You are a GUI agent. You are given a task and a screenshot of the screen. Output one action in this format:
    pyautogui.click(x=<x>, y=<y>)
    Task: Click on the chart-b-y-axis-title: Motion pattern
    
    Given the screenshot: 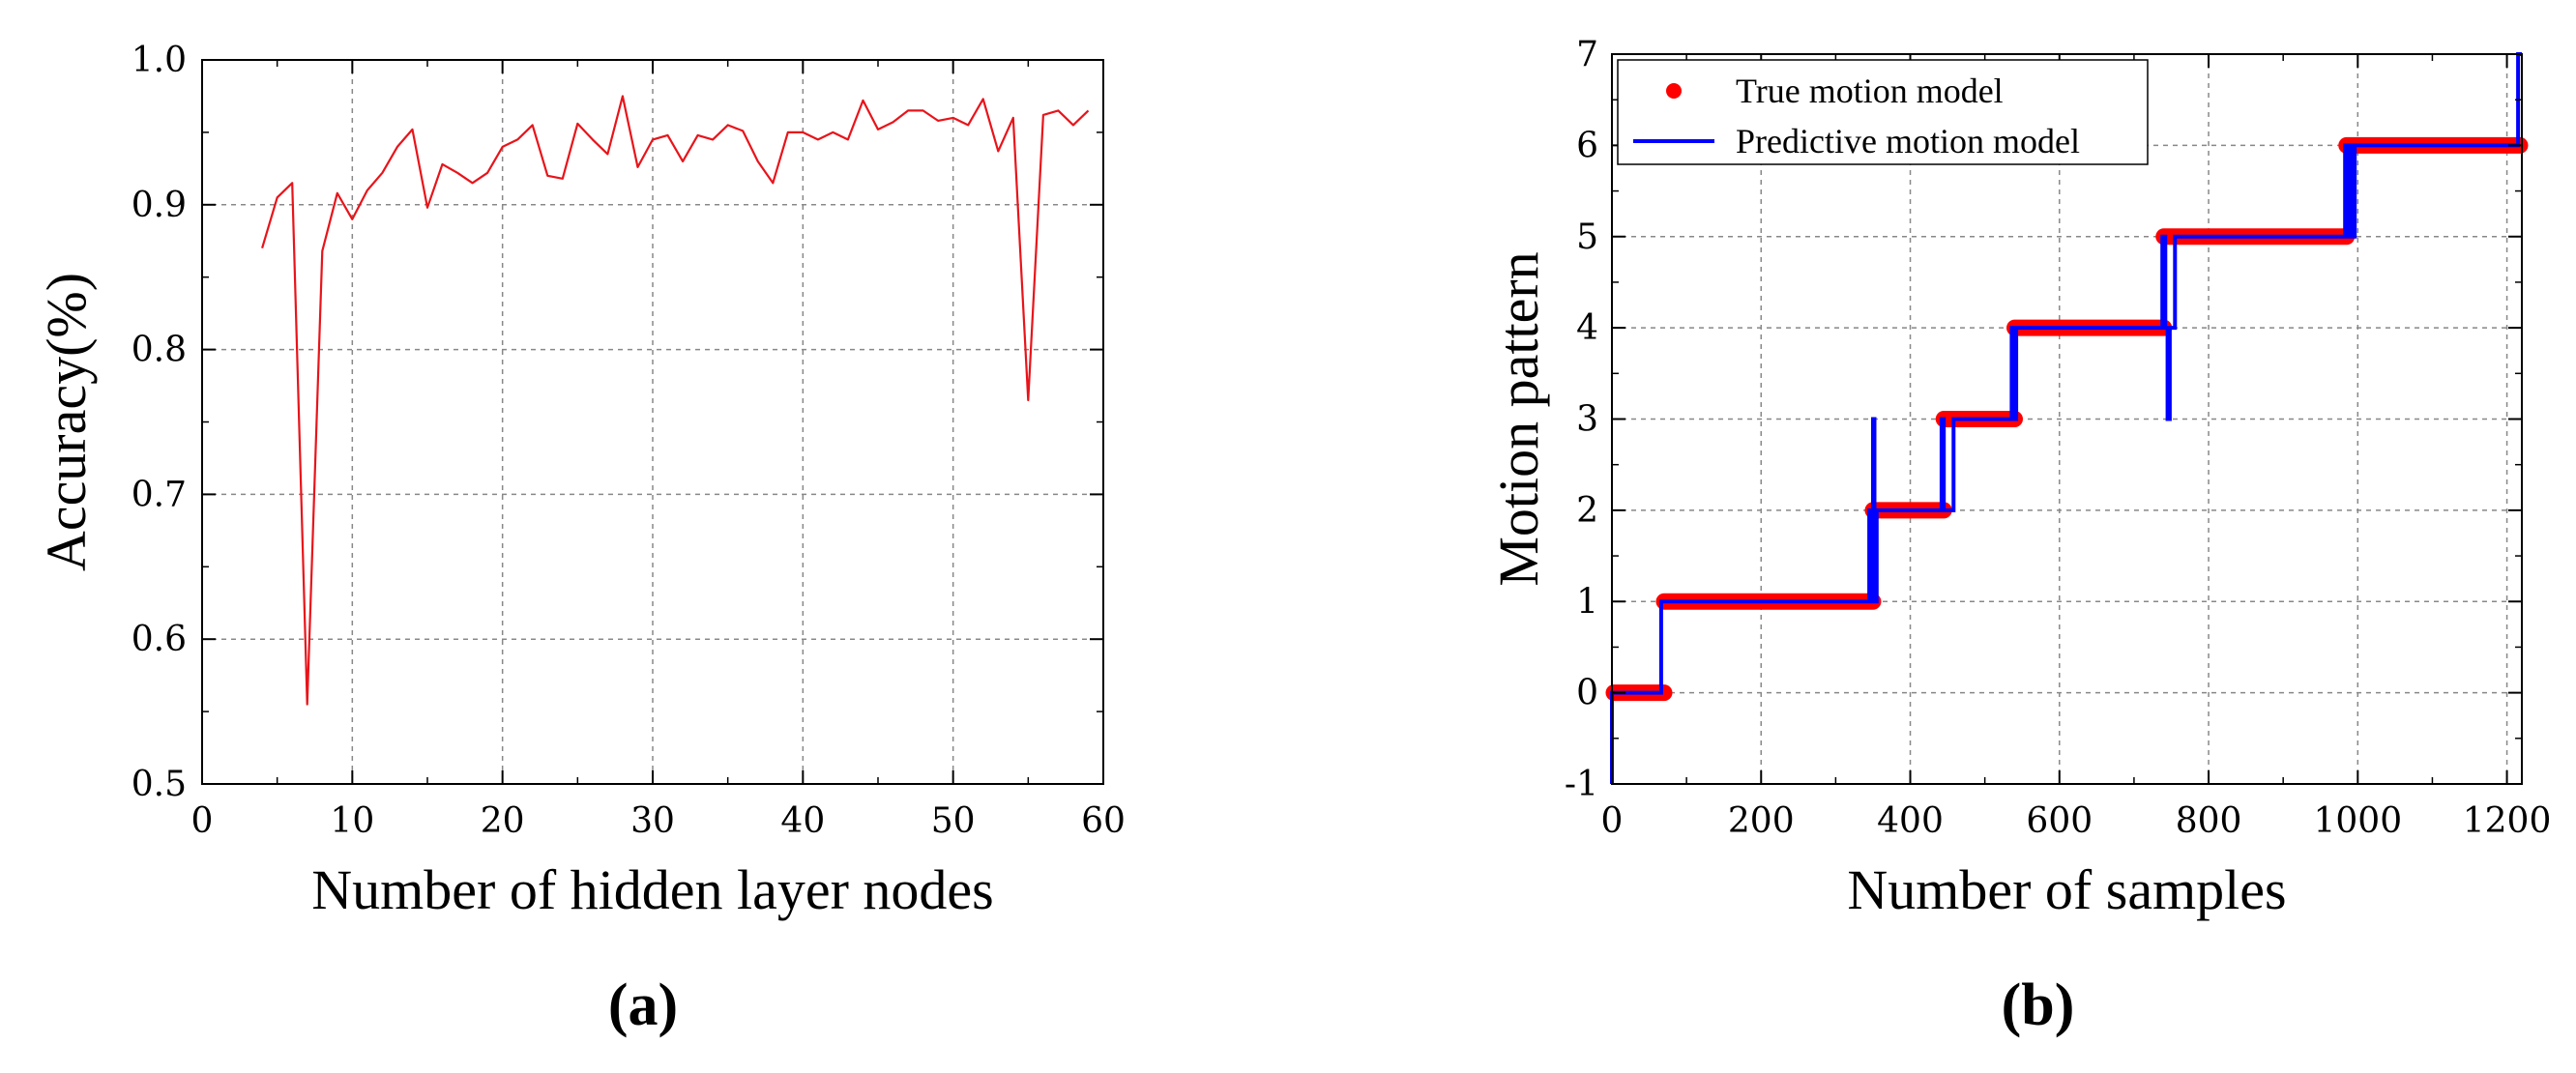 What is the action you would take?
    pyautogui.click(x=1518, y=419)
    